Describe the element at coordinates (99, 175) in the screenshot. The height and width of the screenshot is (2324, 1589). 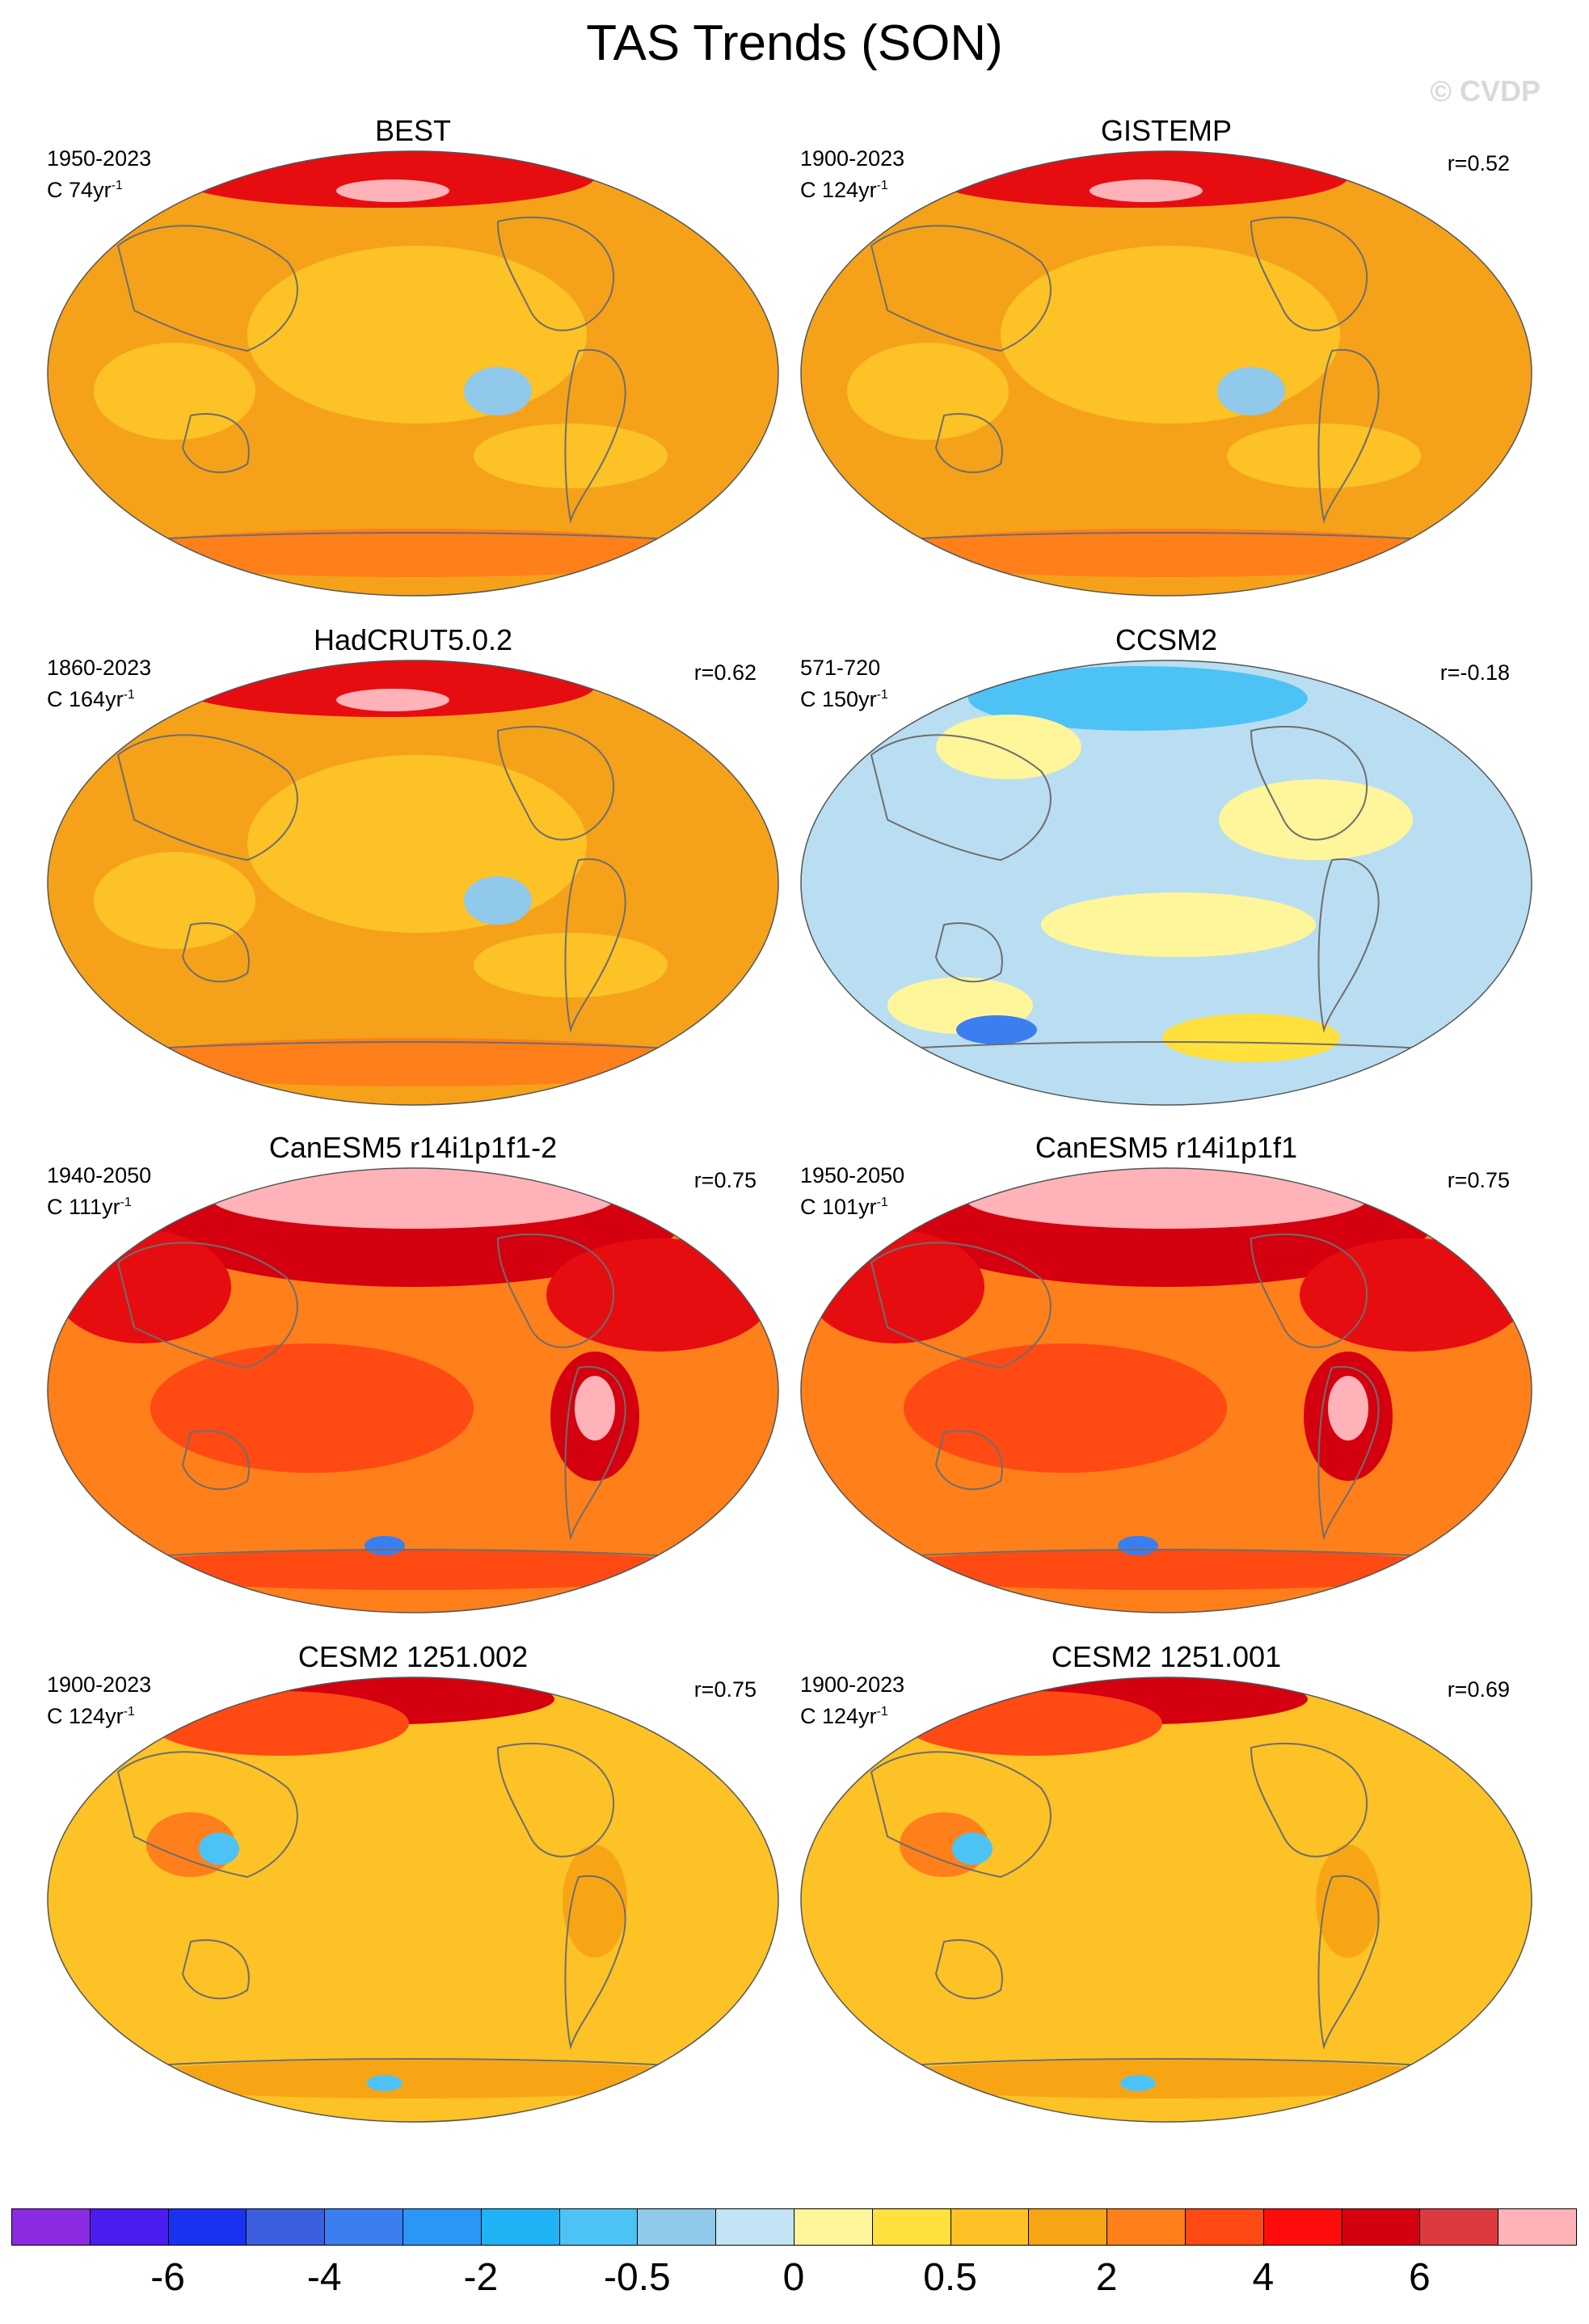
I see `panel-meta: 1950-2023 C 74yr-1` at that location.